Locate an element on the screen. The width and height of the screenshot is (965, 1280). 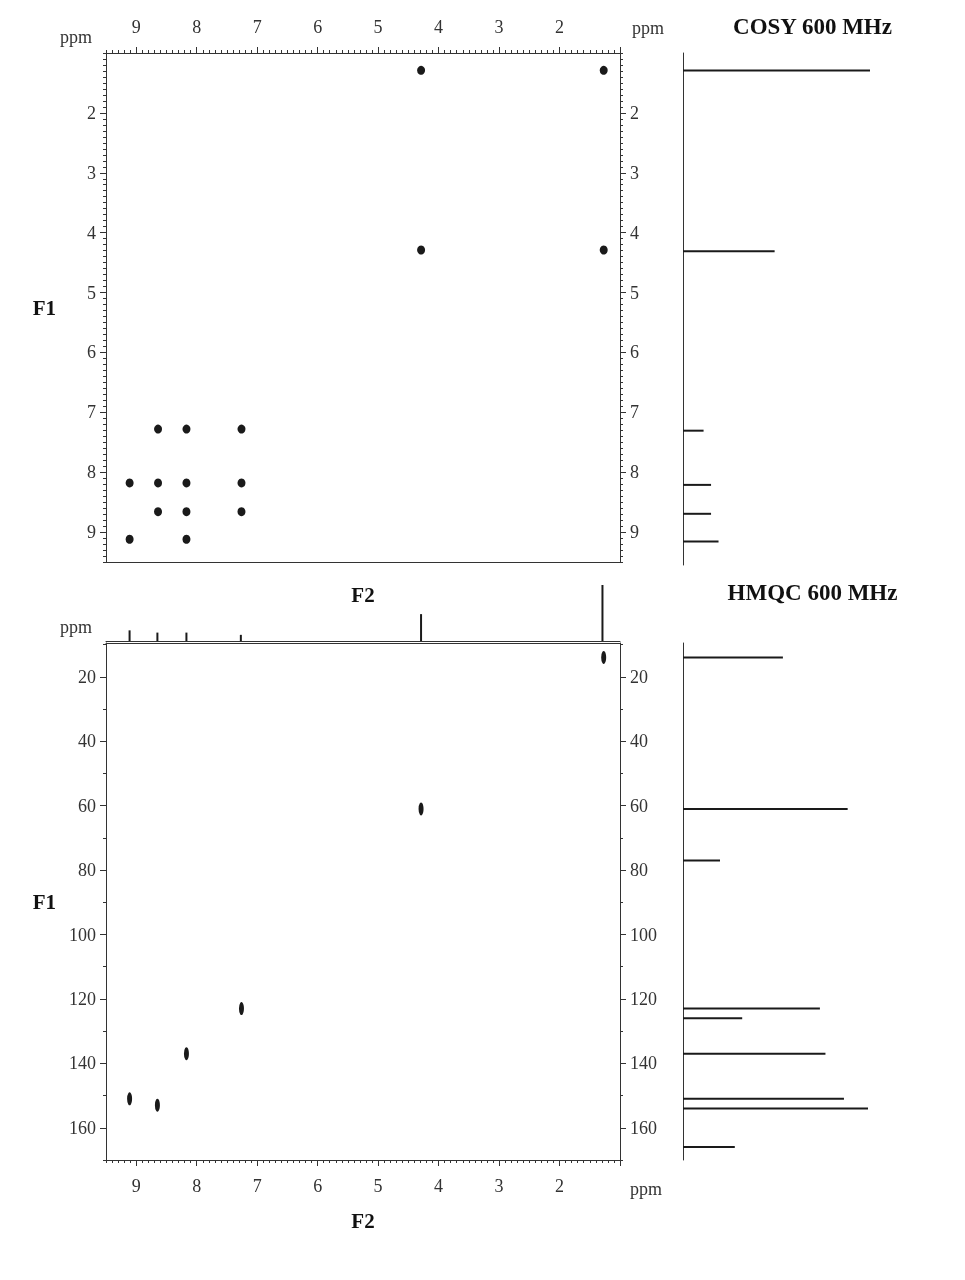
y-tick-label: 4 is located at coordinates (91, 232).